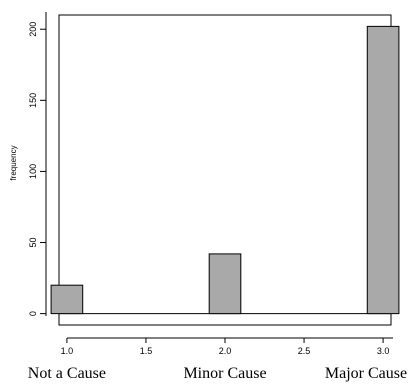  I want to click on x-tick-label: 2.0, so click(225, 351).